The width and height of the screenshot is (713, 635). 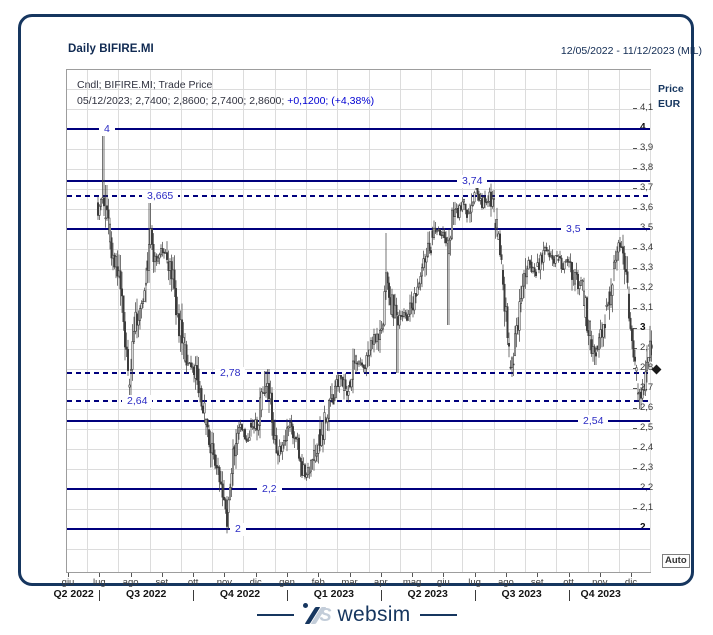 I want to click on month-label: gen, so click(x=287, y=582).